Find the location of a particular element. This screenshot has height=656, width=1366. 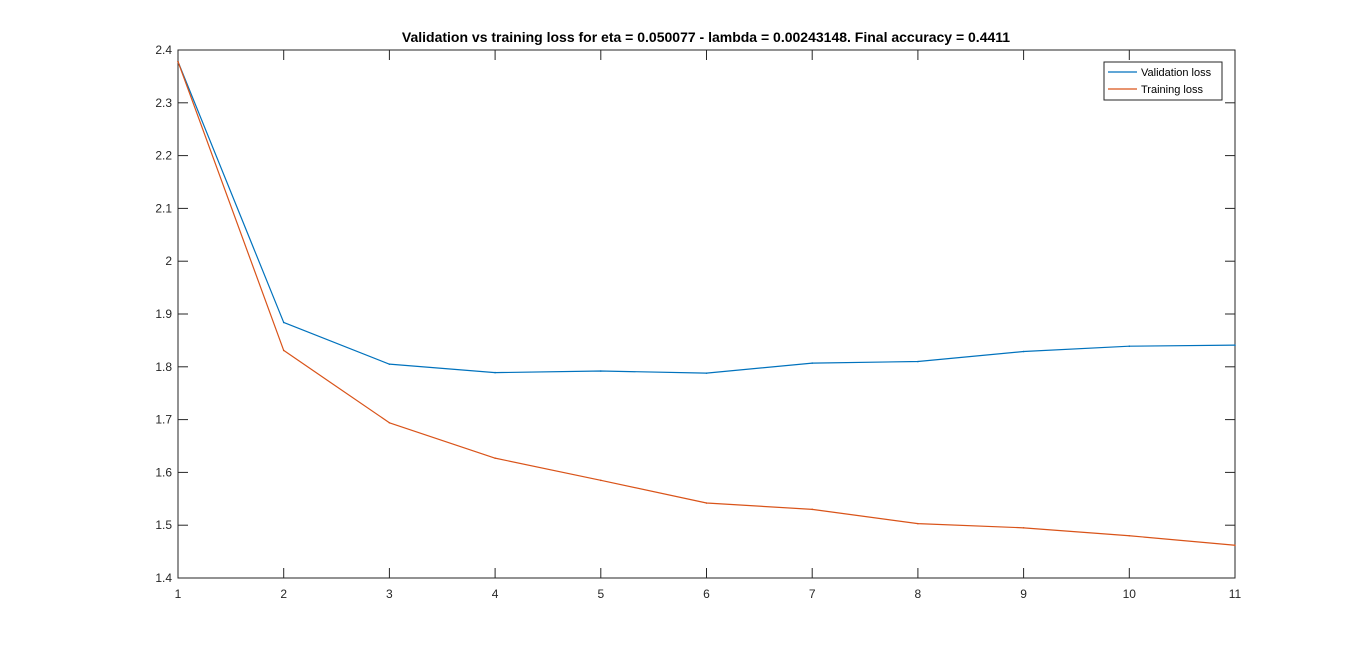

y-tick-label: 1.5 is located at coordinates (163, 525).